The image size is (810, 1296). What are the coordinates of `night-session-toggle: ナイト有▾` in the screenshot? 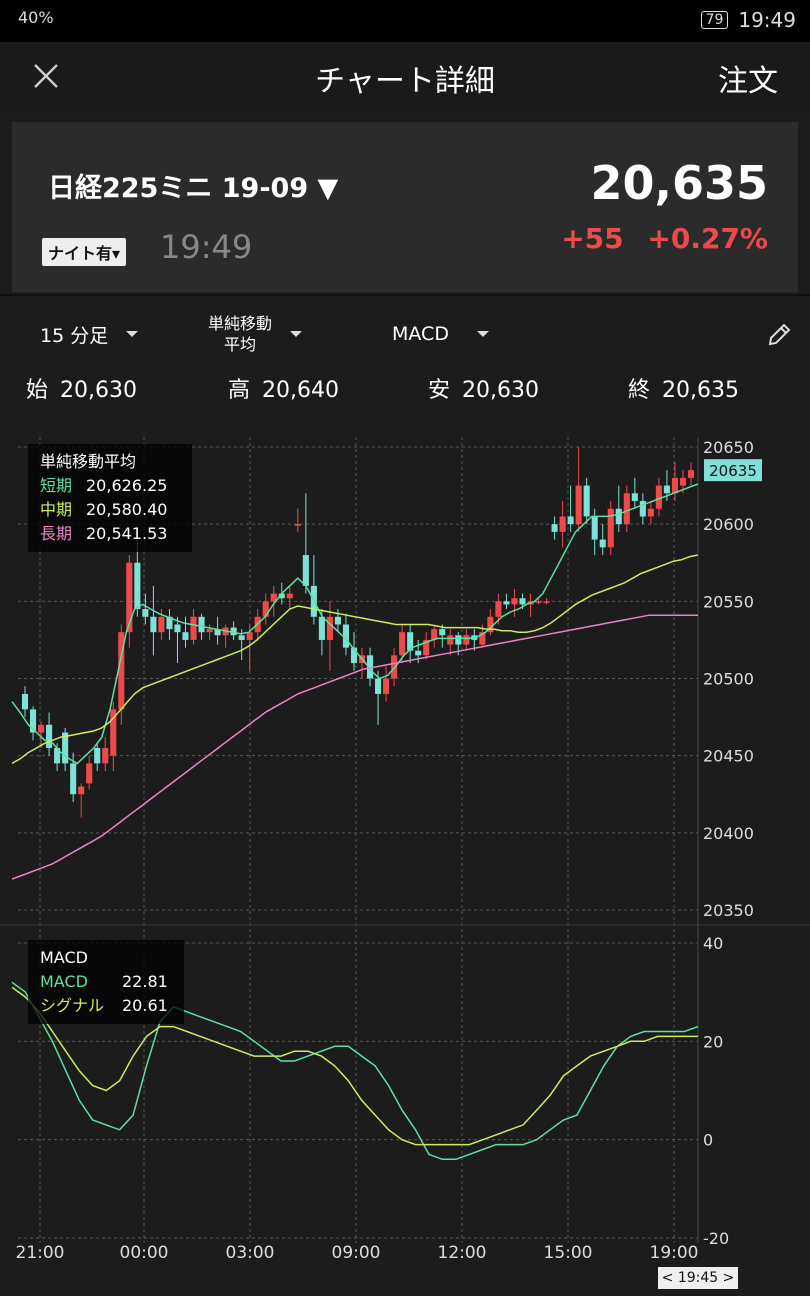 It's located at (84, 252).